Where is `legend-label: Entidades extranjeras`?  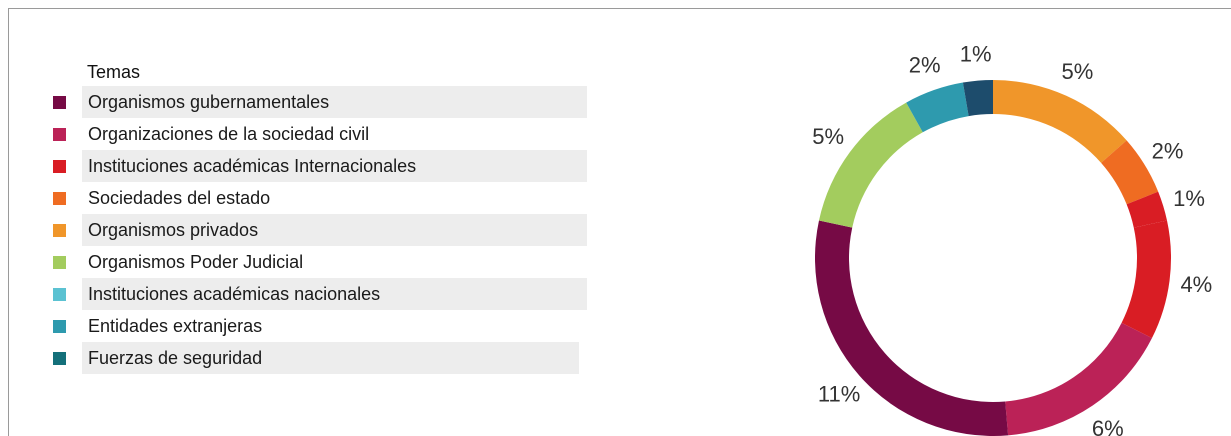
legend-label: Entidades extranjeras is located at coordinates (175, 326).